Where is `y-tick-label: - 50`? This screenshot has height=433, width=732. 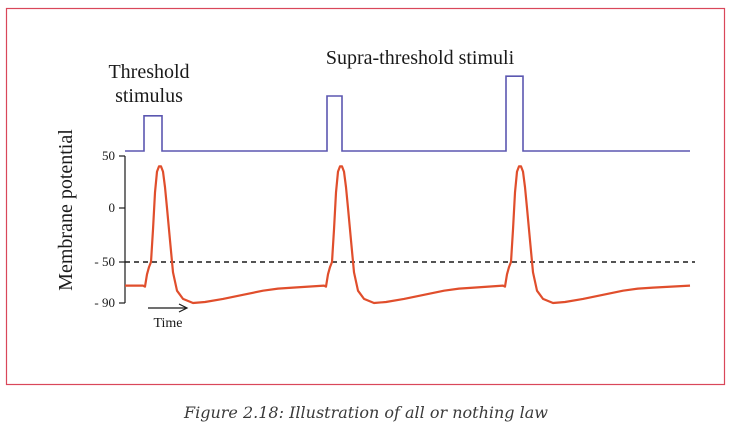 y-tick-label: - 50 is located at coordinates (104, 261).